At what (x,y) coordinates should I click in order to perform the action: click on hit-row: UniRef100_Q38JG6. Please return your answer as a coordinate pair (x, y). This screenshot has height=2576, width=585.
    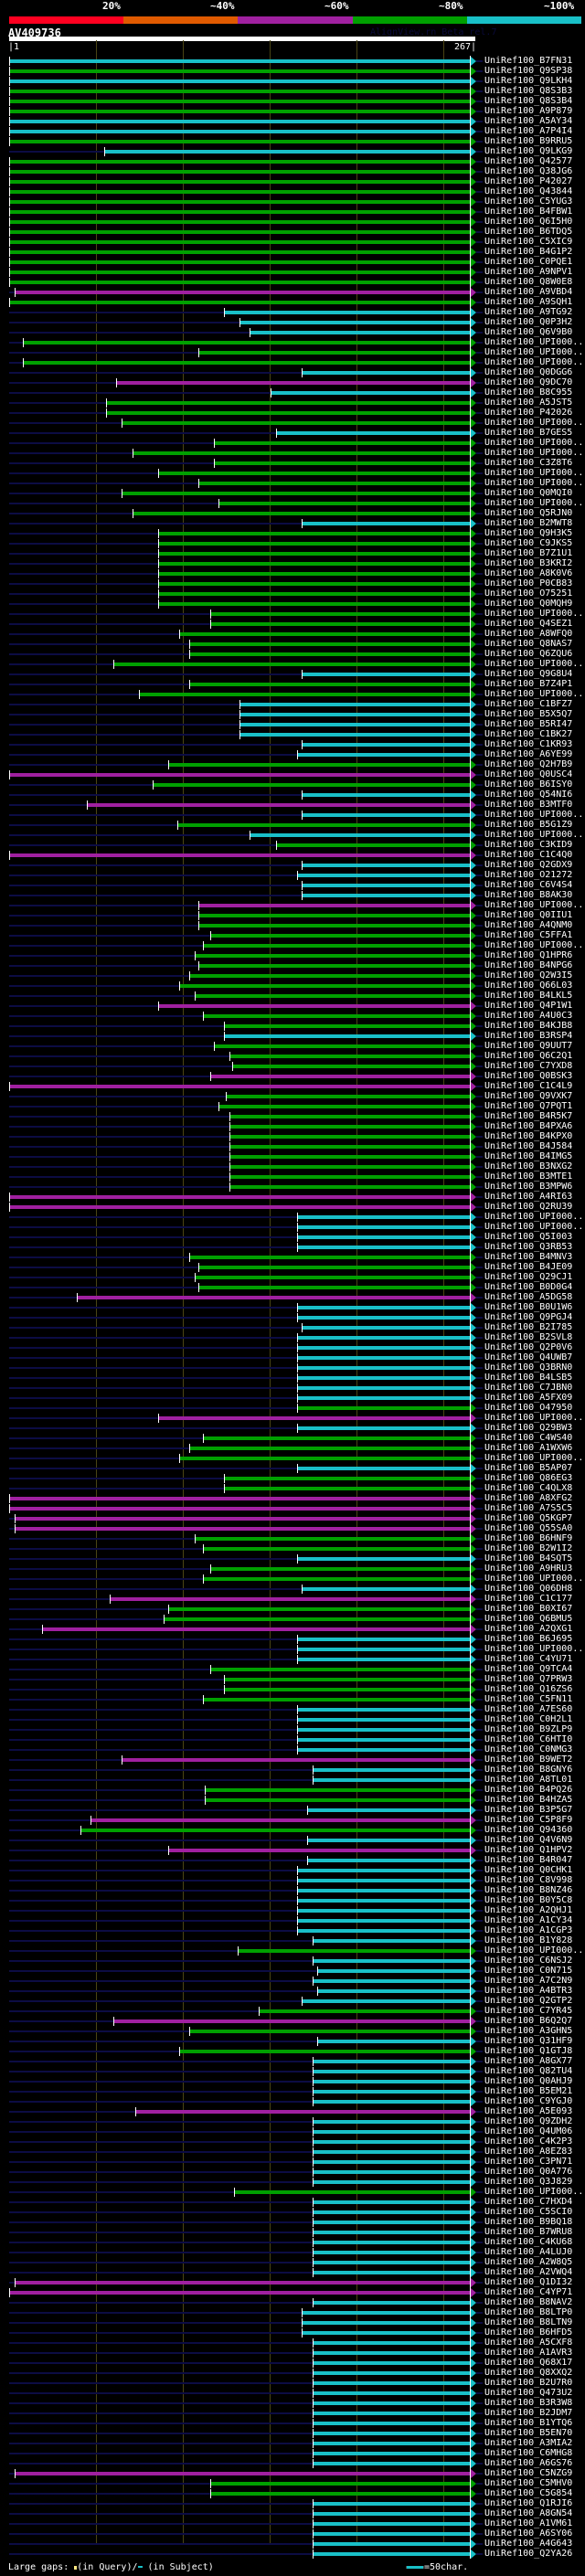
    Looking at the image, I should click on (293, 171).